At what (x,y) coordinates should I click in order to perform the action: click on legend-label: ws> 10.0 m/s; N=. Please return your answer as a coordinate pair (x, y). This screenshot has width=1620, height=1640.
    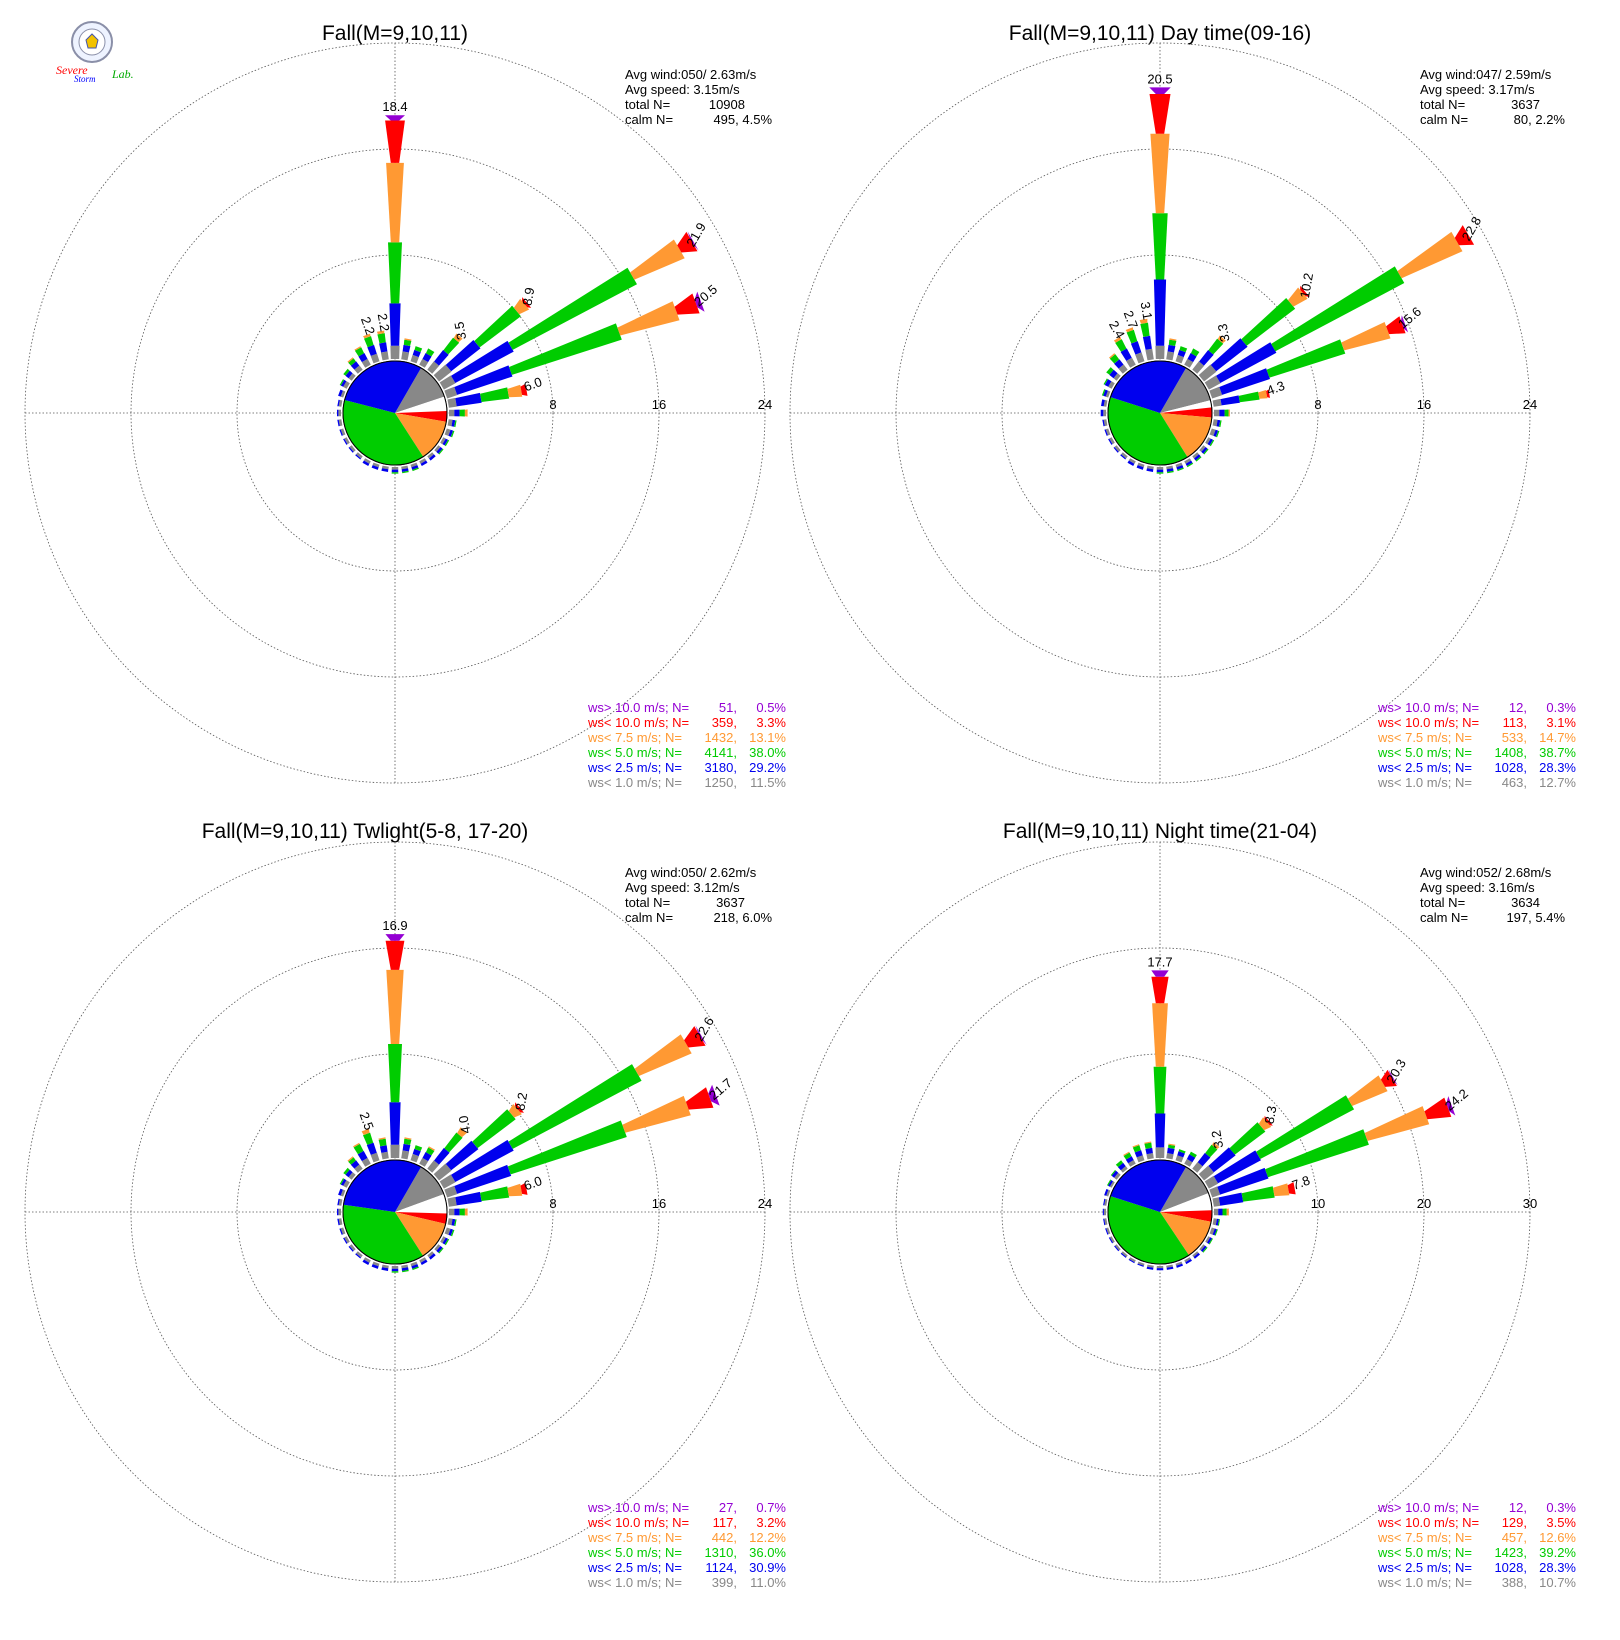
    Looking at the image, I should click on (1428, 707).